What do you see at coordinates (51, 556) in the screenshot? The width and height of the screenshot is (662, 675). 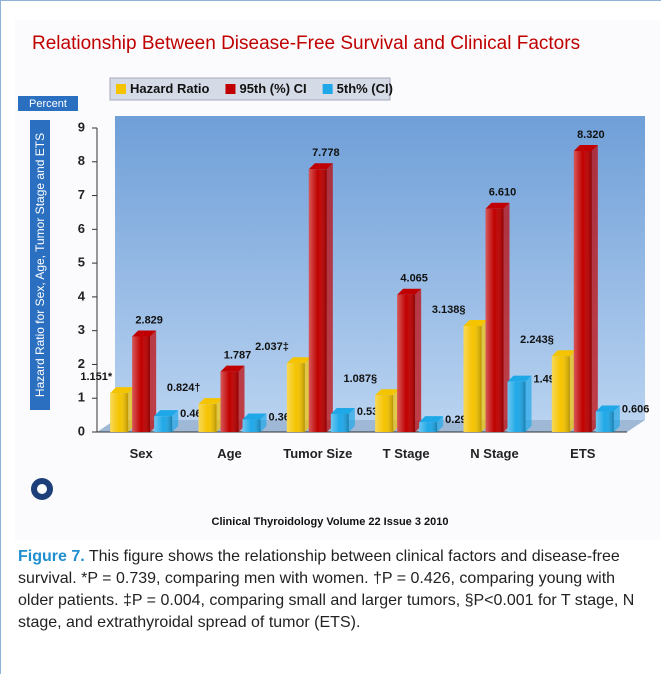 I see `caption-label: Figure 7.` at bounding box center [51, 556].